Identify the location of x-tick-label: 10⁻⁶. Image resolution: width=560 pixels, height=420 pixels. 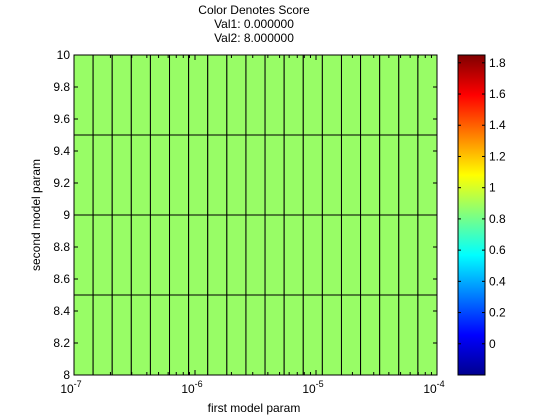
(191, 387).